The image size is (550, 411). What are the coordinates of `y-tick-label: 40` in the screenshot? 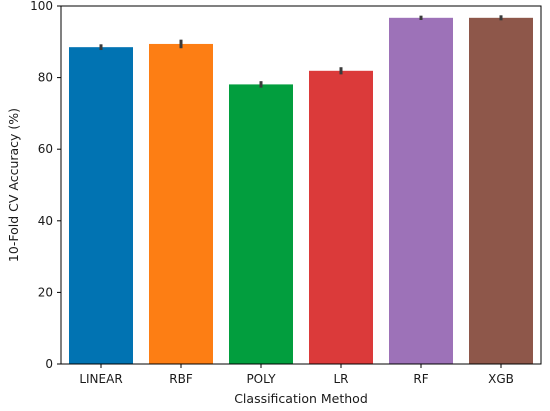 It's located at (45, 221).